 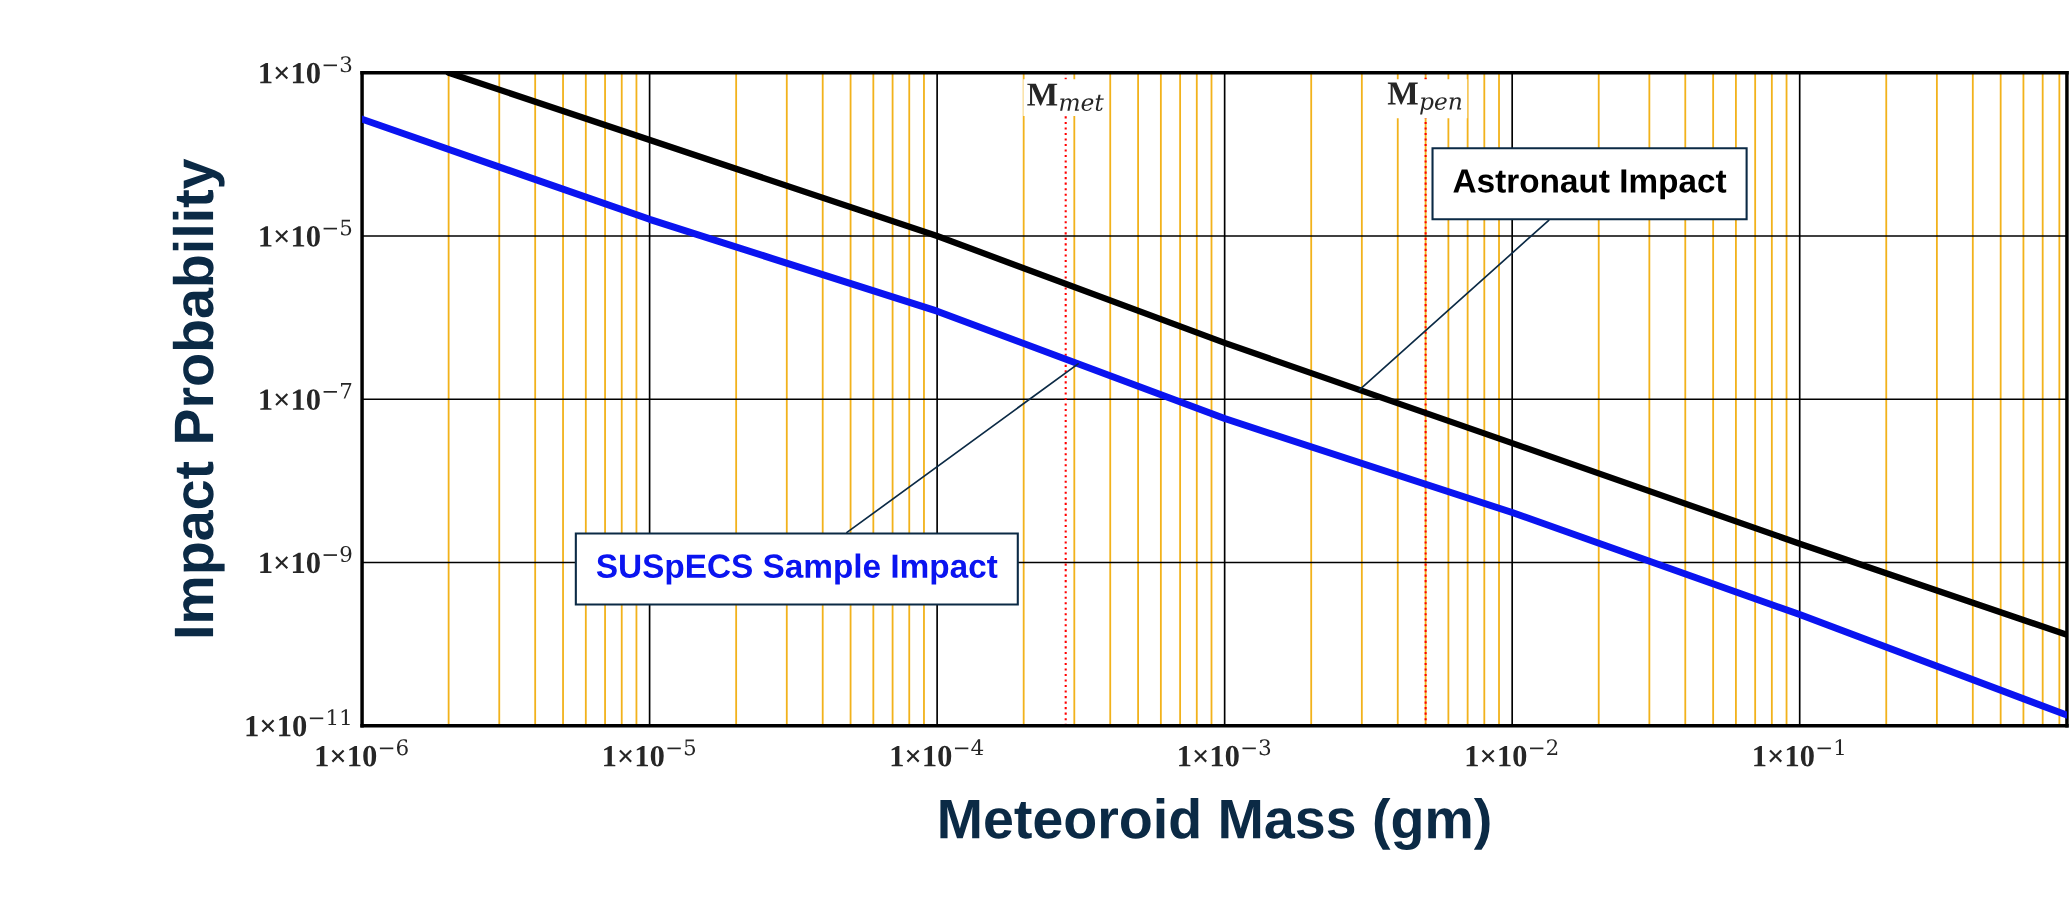 I want to click on x-tick-label: 1×10$^{−1}$, so click(x=1799, y=753).